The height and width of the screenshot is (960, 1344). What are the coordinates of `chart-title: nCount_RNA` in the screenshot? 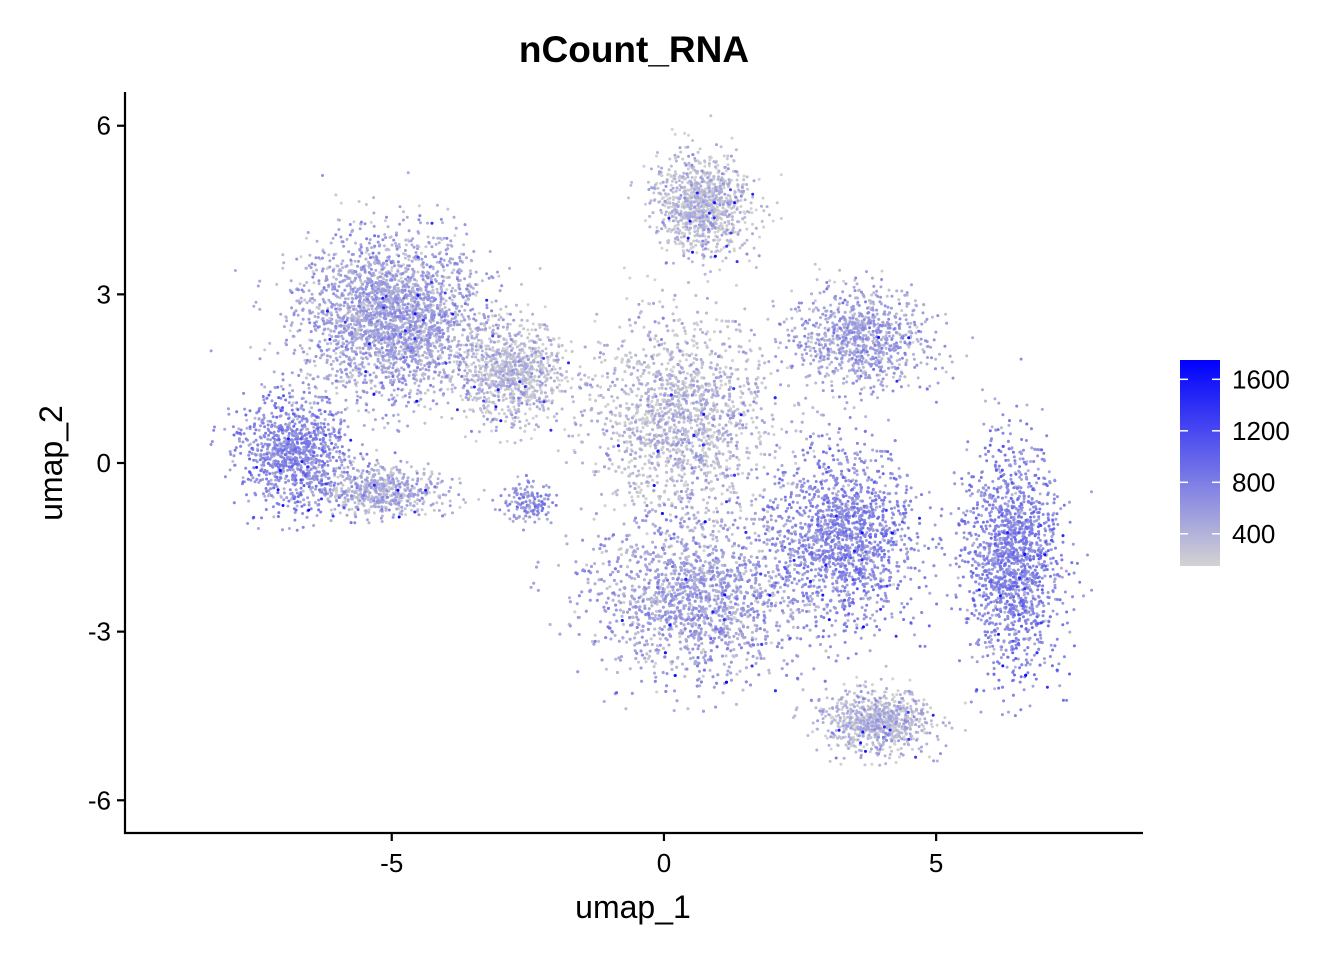 It's located at (634, 49).